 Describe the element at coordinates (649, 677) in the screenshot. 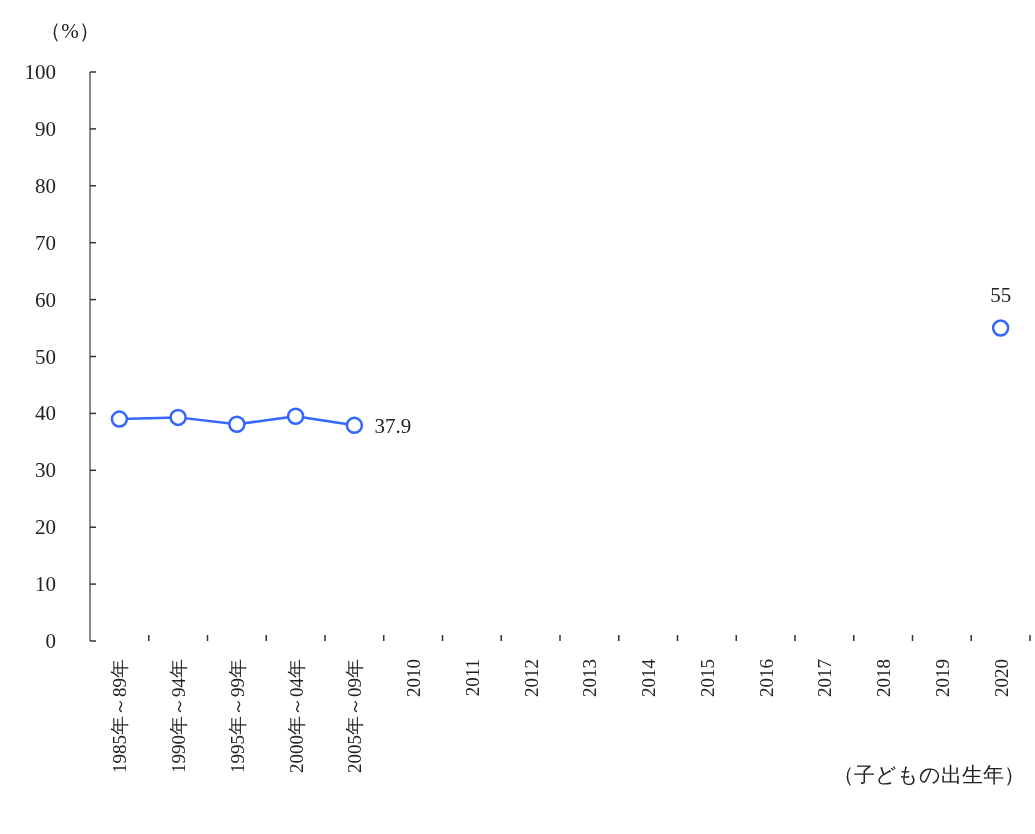

I see `x-tick-label: 2014` at that location.